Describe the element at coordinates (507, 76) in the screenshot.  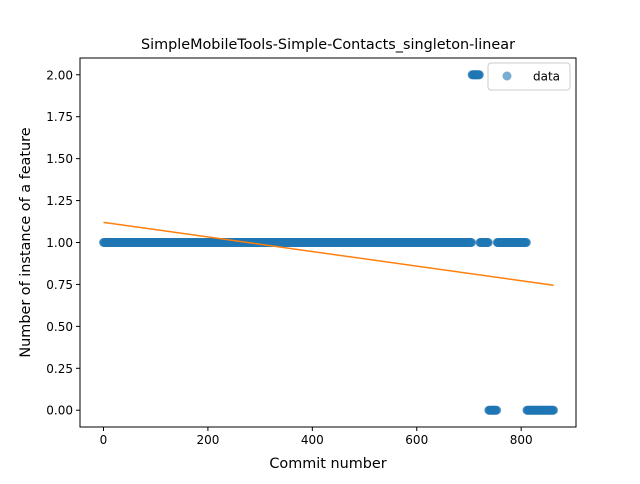
I see `legend-marker-data` at that location.